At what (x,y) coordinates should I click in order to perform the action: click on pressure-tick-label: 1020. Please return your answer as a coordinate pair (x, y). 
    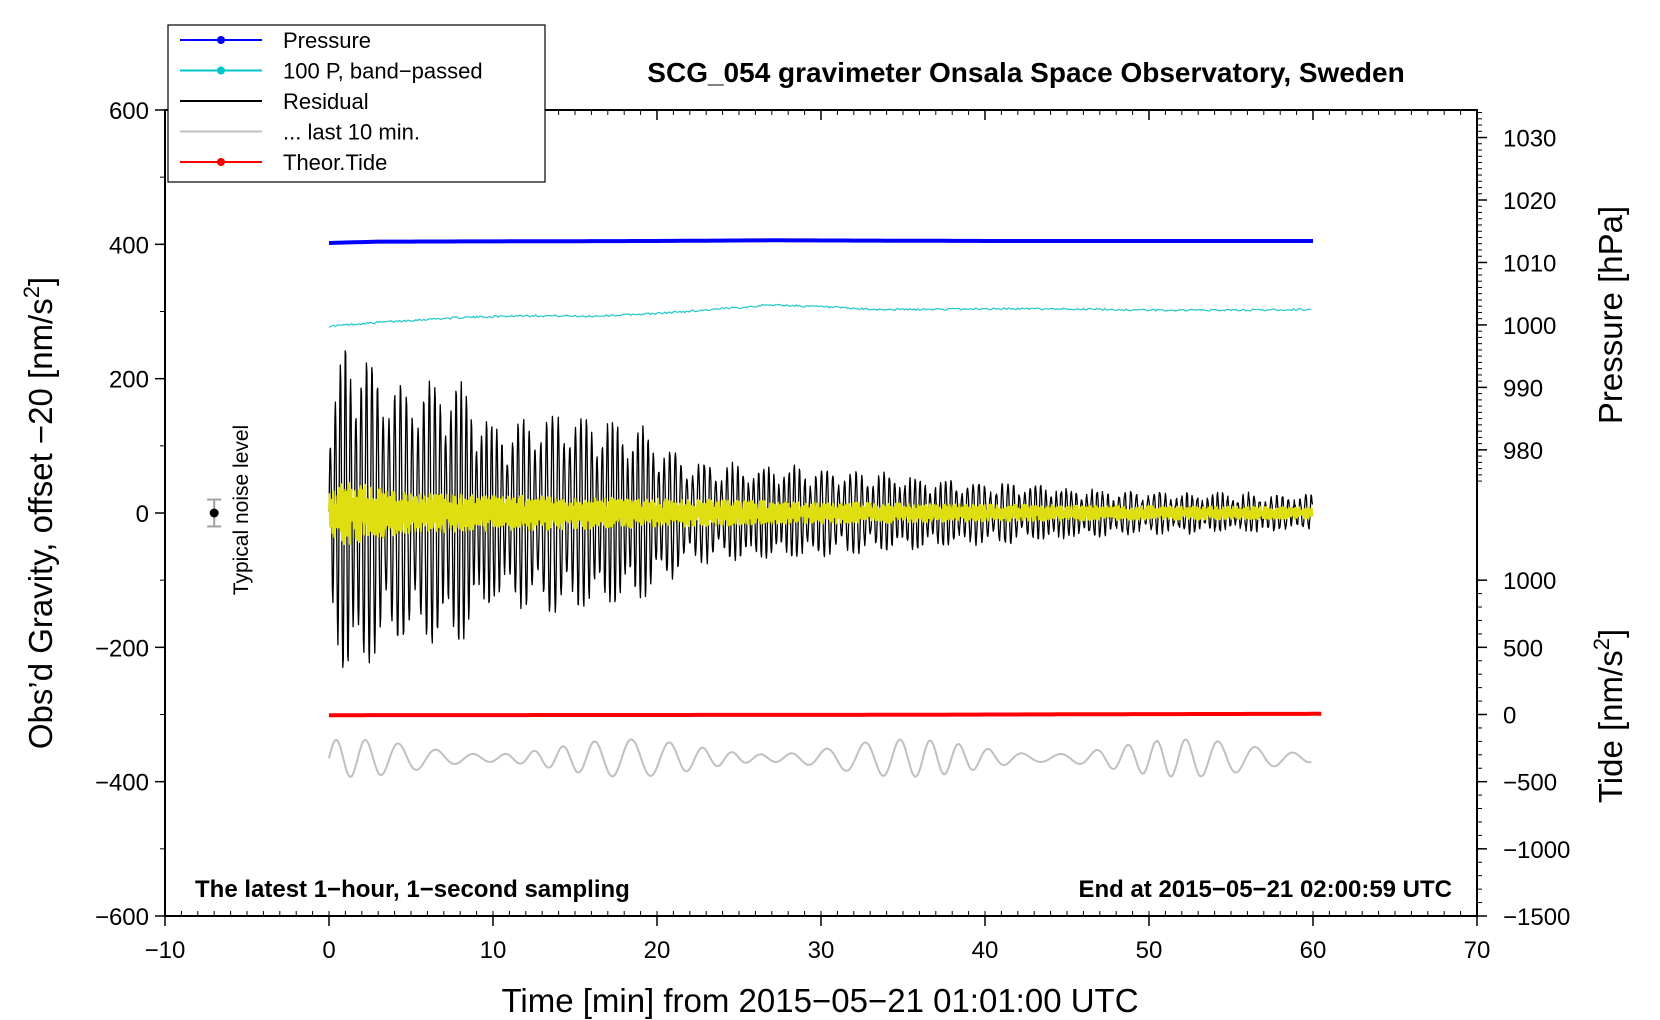
    Looking at the image, I should click on (1529, 201).